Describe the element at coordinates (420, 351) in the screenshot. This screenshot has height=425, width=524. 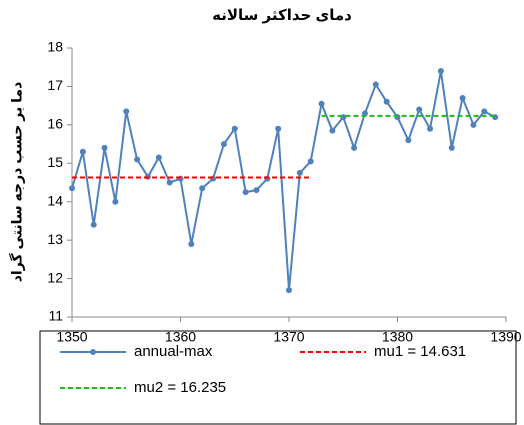
I see `legend-label: mu1 = 14.631` at that location.